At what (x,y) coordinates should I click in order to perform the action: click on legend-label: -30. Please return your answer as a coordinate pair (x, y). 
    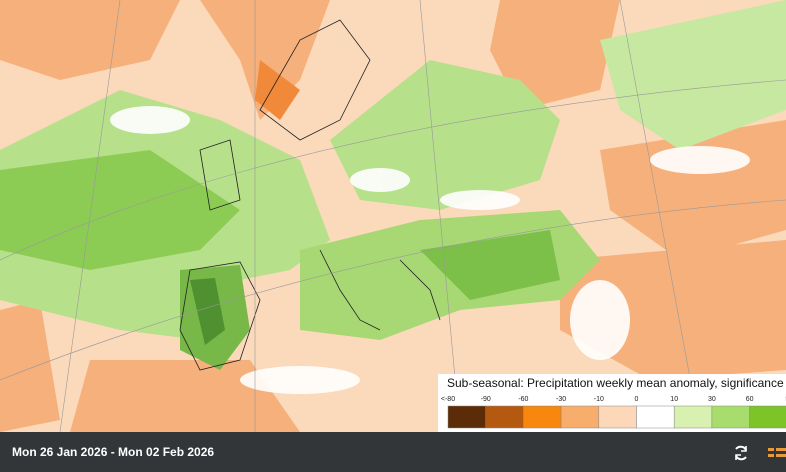
    Looking at the image, I should click on (561, 399).